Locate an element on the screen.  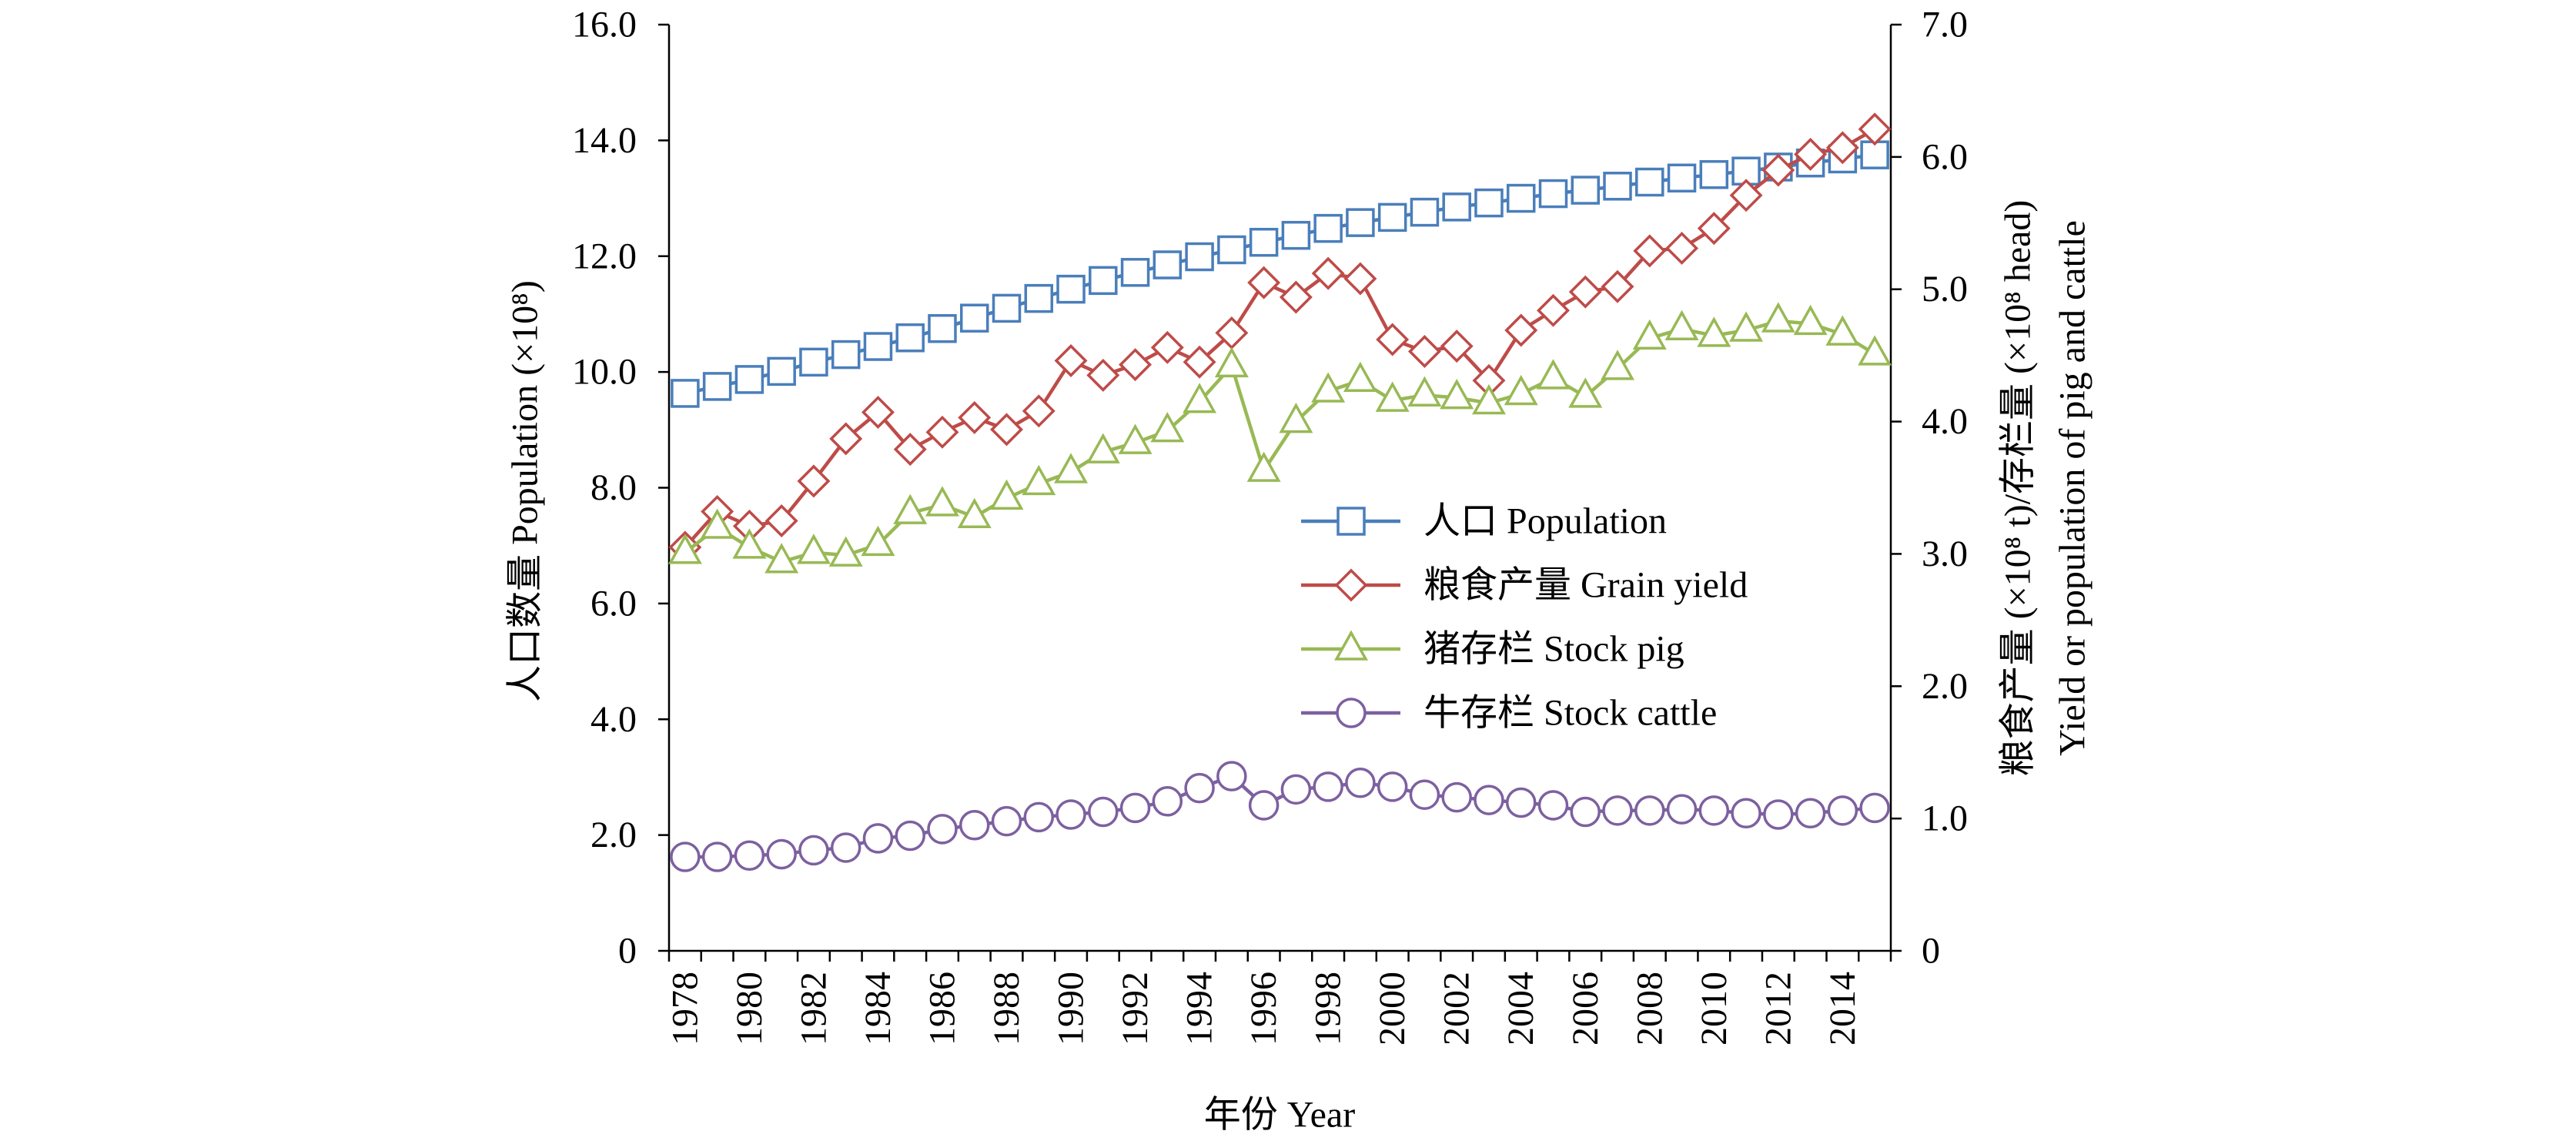
y-right-axis-subtitle: Yield or population of pig and cattle is located at coordinates (2073, 488).